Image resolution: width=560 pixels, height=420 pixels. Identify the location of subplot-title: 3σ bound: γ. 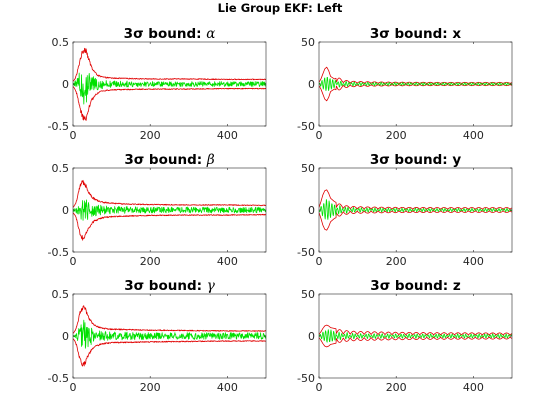
(170, 286).